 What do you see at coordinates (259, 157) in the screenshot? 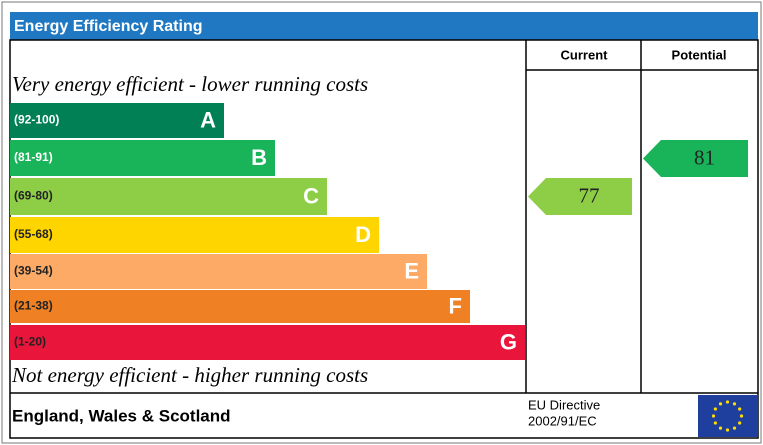
I see `band-letter: B` at bounding box center [259, 157].